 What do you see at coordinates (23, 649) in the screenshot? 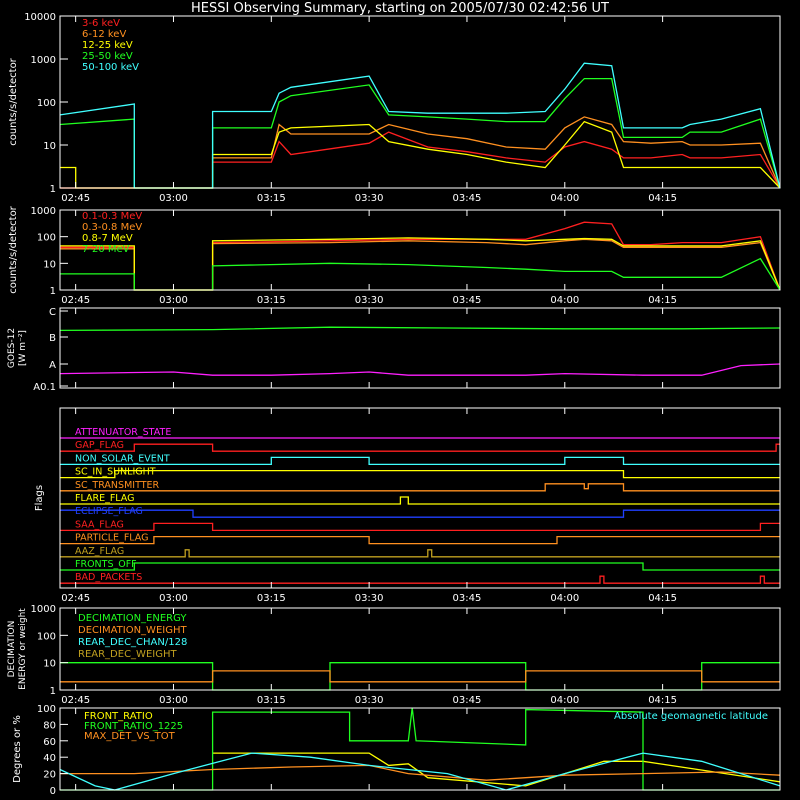
I see `y-axis-label: ENERGY or weight` at bounding box center [23, 649].